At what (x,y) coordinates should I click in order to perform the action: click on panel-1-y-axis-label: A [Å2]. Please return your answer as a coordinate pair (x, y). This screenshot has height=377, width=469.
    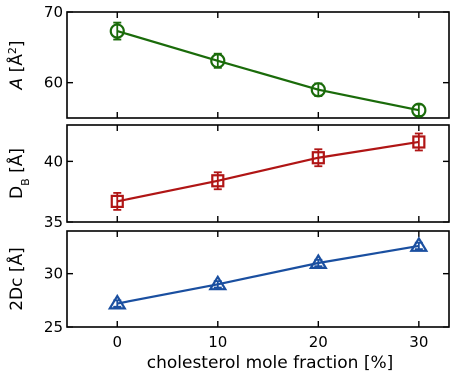
    Looking at the image, I should click on (16, 66).